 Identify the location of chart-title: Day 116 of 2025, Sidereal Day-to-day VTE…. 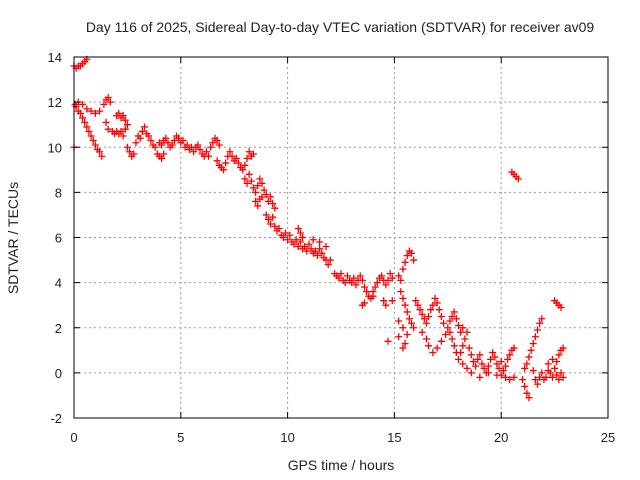
(340, 27).